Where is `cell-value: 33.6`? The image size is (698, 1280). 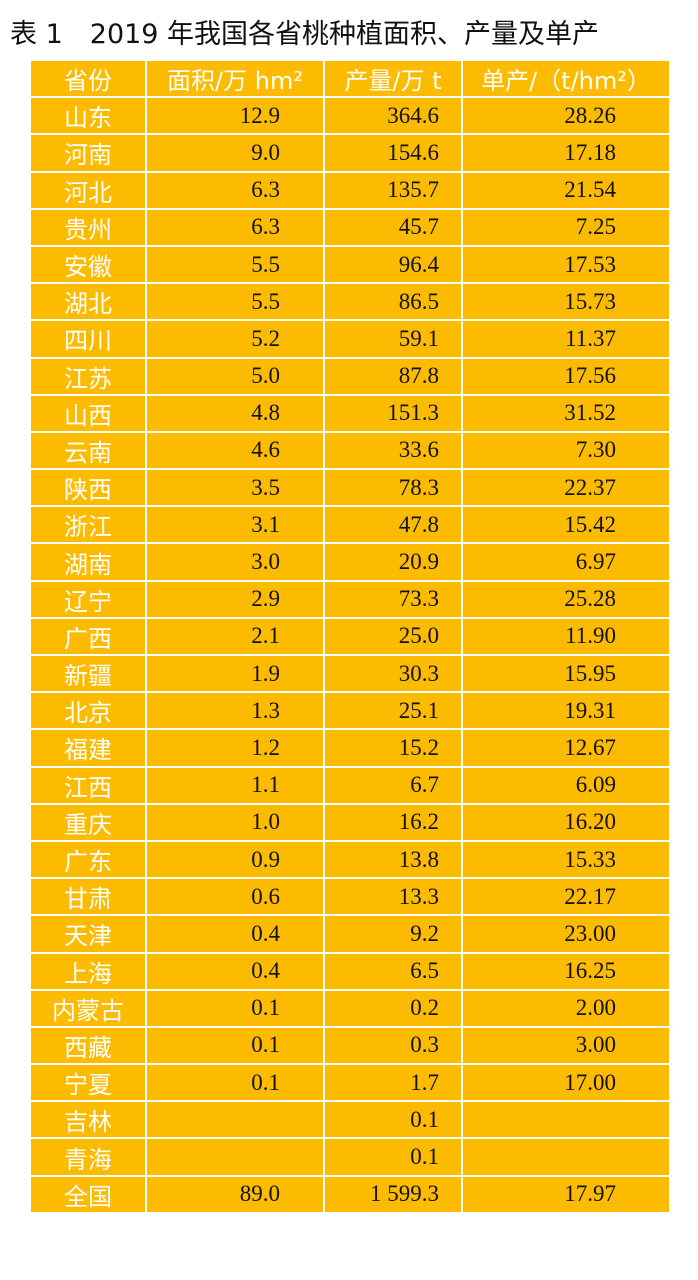
cell-value: 33.6 is located at coordinates (418, 450).